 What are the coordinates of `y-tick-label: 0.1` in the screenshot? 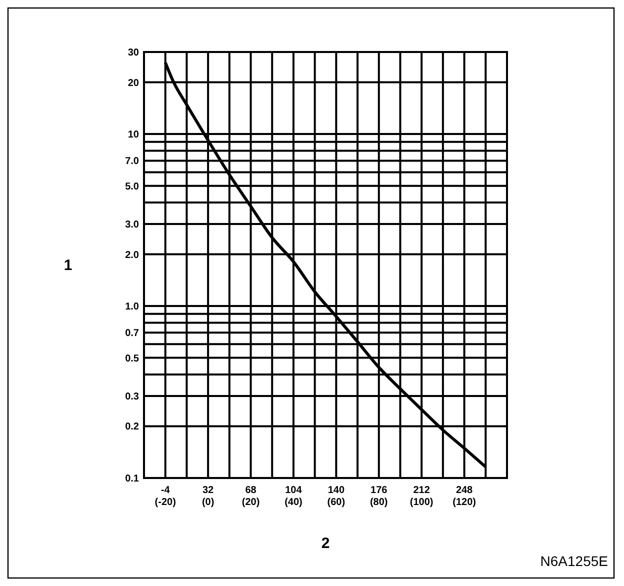 It's located at (132, 479).